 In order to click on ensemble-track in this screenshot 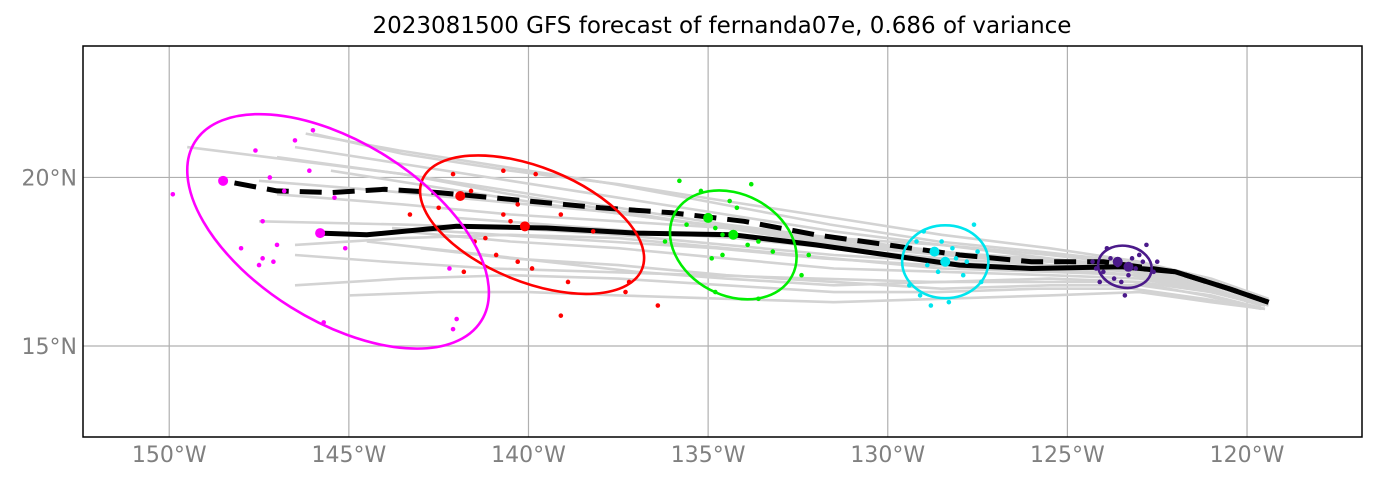, I will do `click(826, 266)`.